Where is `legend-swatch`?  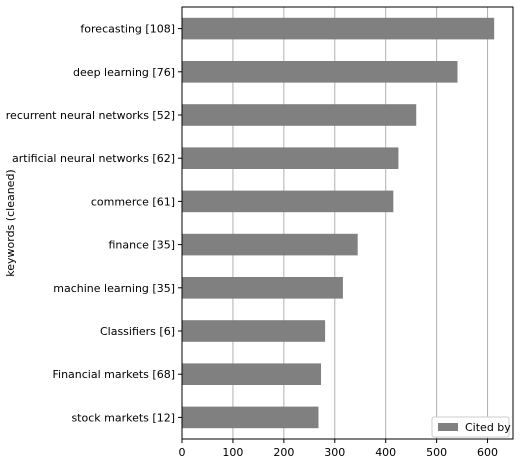 legend-swatch is located at coordinates (448, 427).